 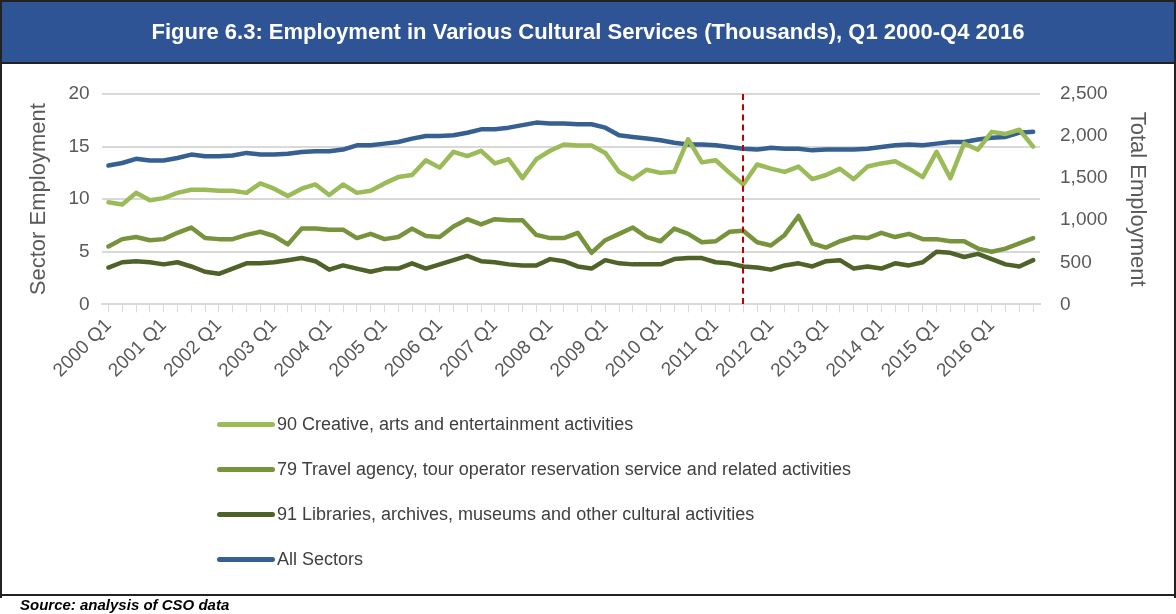 I want to click on legend-label: 90 Creative, arts and entertainment activities, so click(x=455, y=424).